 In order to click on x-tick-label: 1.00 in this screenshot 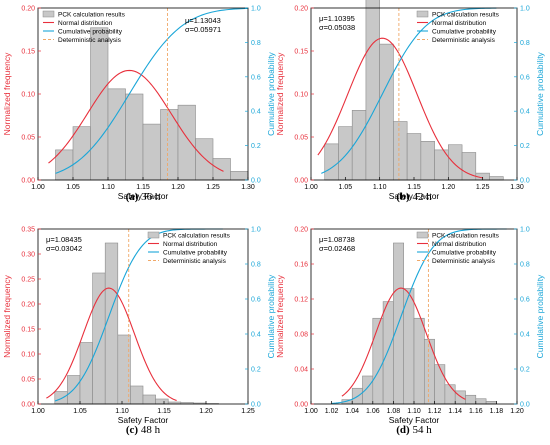, I will do `click(311, 187)`.